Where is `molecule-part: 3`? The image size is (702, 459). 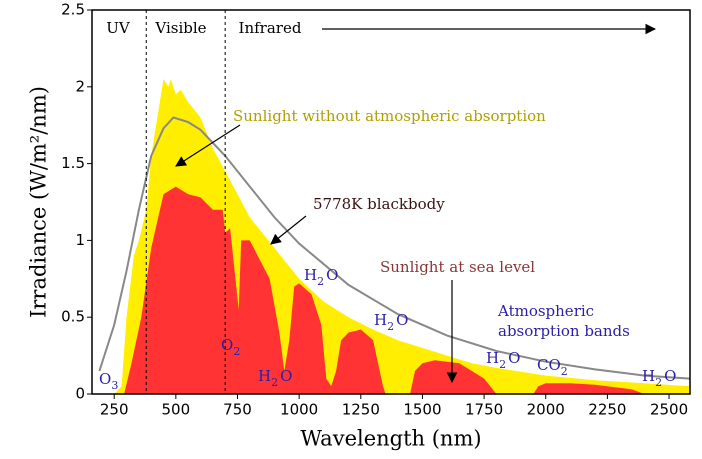 molecule-part: 3 is located at coordinates (114, 385).